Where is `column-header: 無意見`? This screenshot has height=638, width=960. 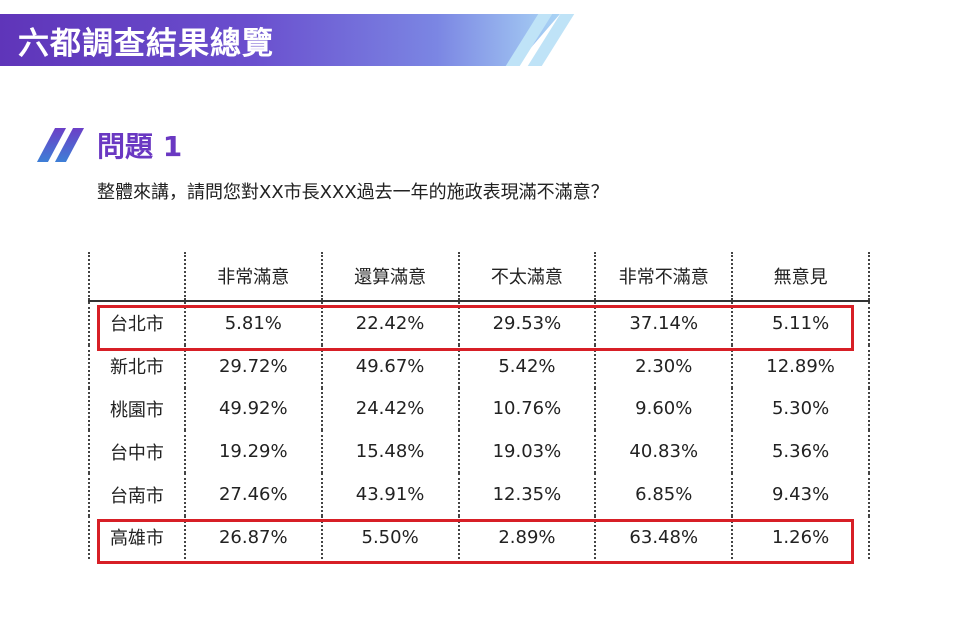
column-header: 無意見 is located at coordinates (800, 277).